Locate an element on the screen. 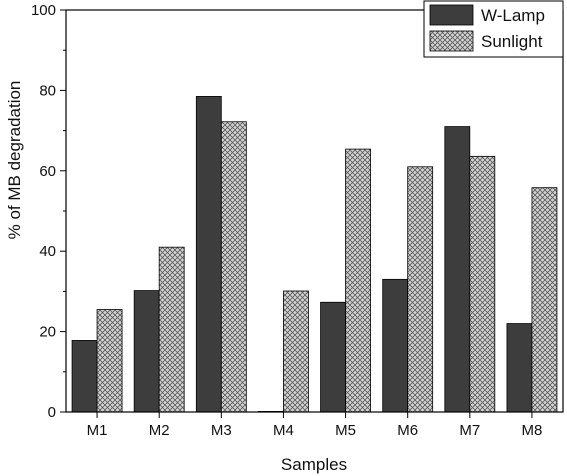 This screenshot has width=567, height=476. y-tick-label: 100 is located at coordinates (43, 10).